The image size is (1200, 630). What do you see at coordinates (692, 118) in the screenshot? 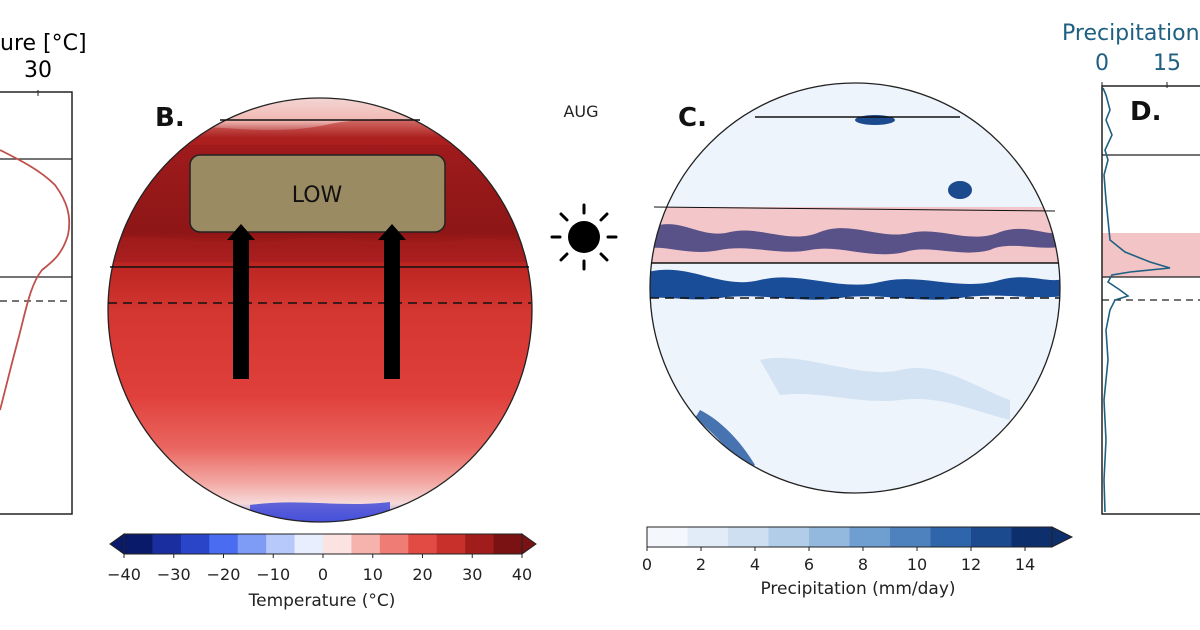
I see `panel-c-letter: C.` at bounding box center [692, 118].